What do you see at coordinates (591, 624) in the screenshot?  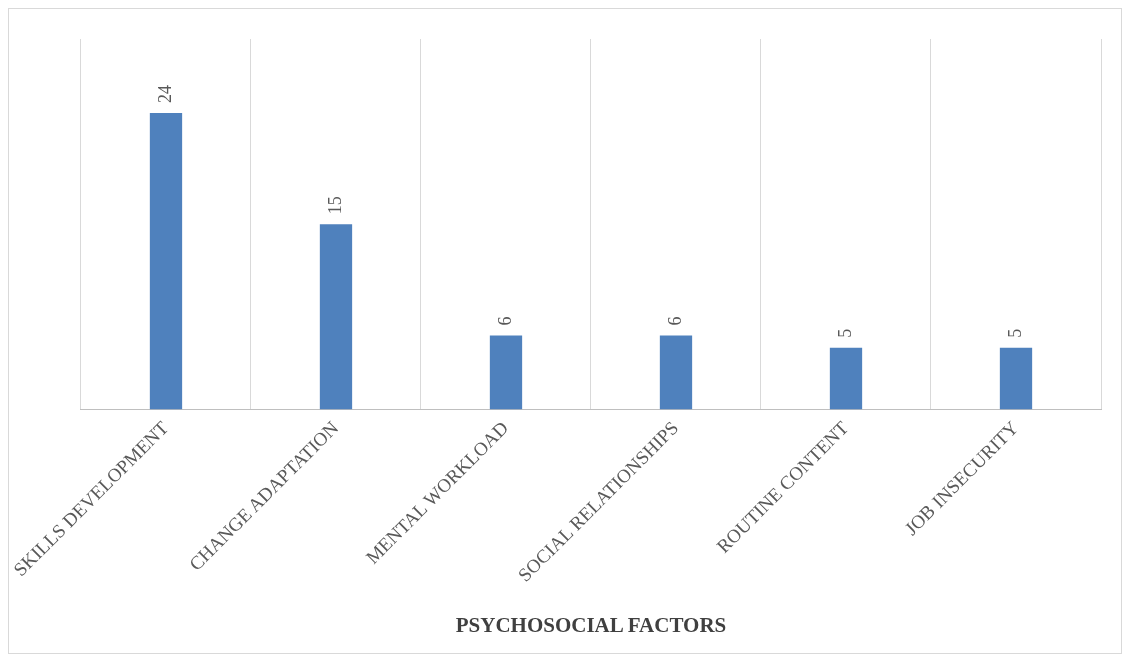 I see `x-axis-title: PSYCHOSOCIAL FACTORS` at bounding box center [591, 624].